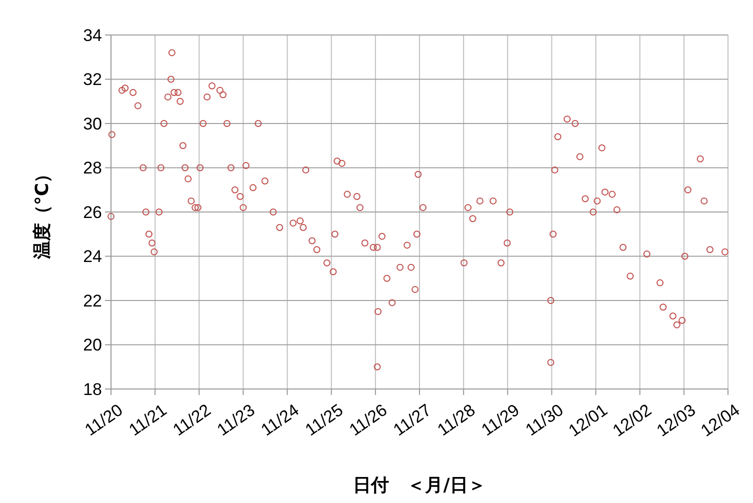  What do you see at coordinates (42, 212) in the screenshot?
I see `y-axis-title: 温度（°C）` at bounding box center [42, 212].